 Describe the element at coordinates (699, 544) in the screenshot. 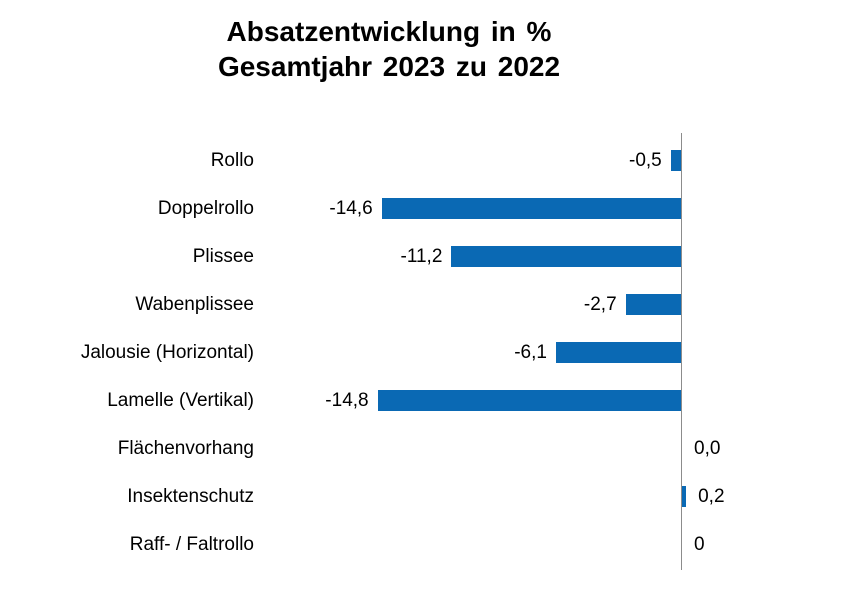

I see `value-label: 0` at that location.